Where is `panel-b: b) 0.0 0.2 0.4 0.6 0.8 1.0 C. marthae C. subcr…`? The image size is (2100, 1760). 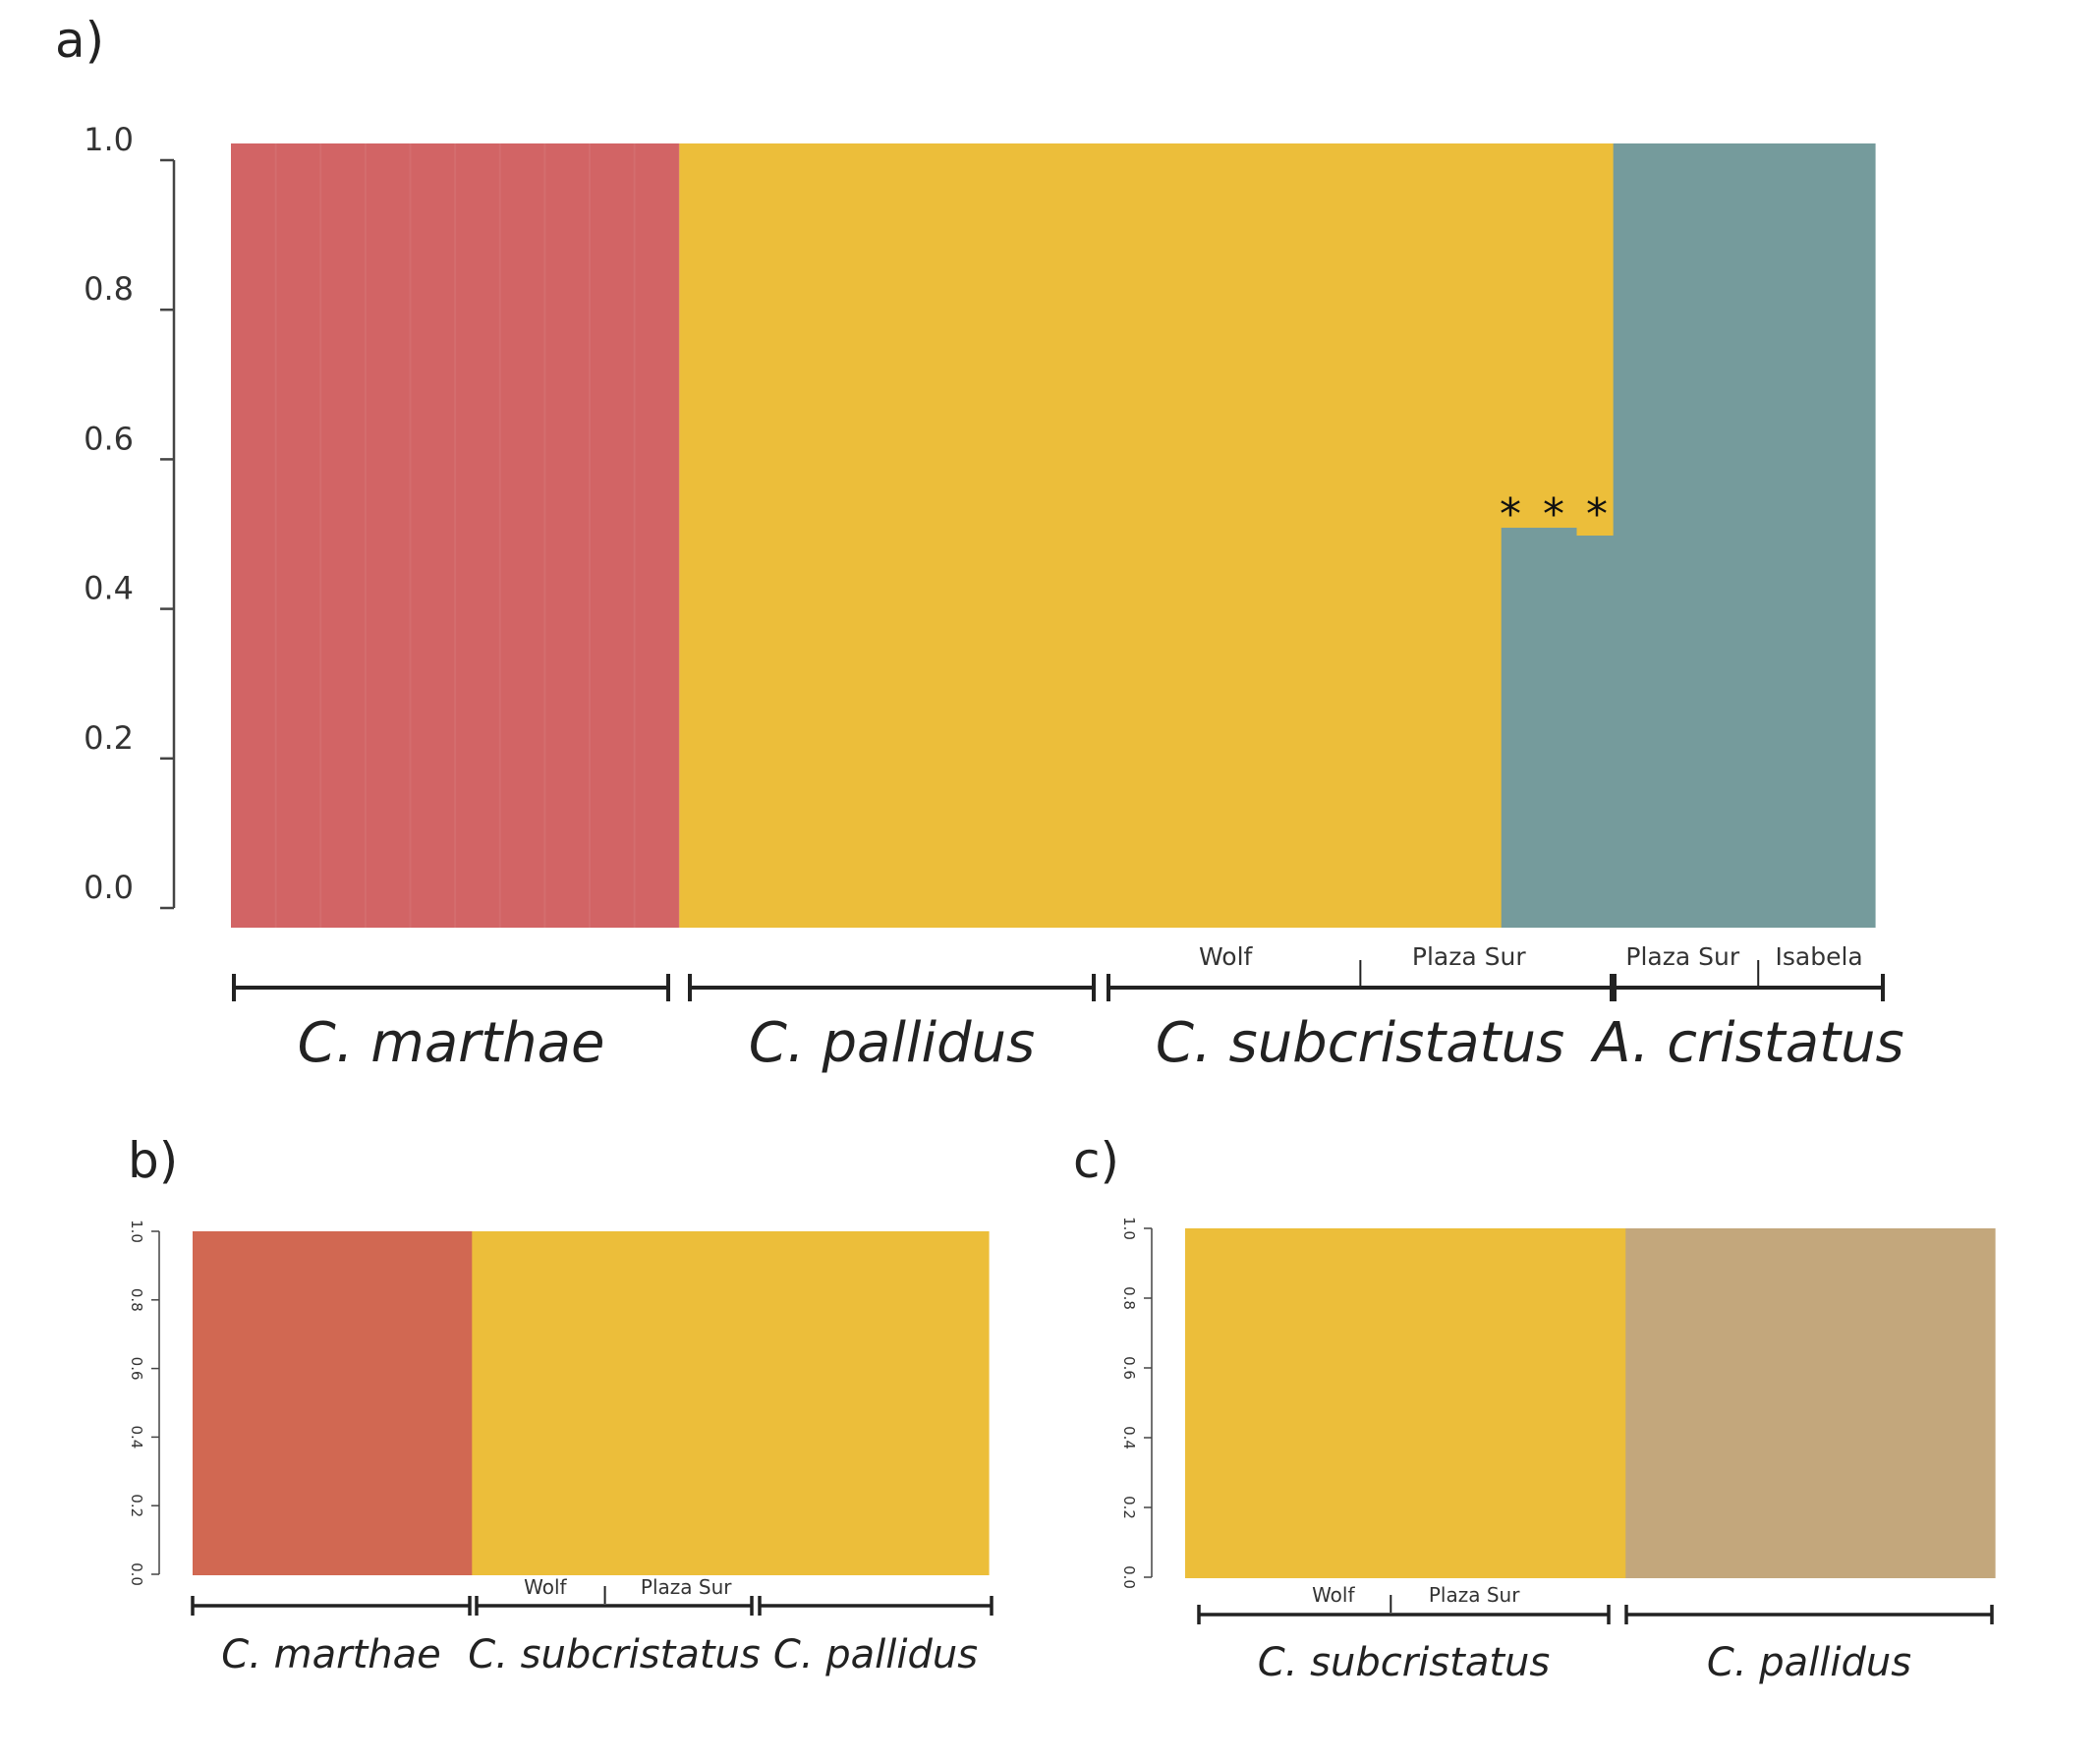
panel-b: b) 0.0 0.2 0.4 0.6 0.8 1.0 C. marthae C. subcr… is located at coordinates (560, 1404).